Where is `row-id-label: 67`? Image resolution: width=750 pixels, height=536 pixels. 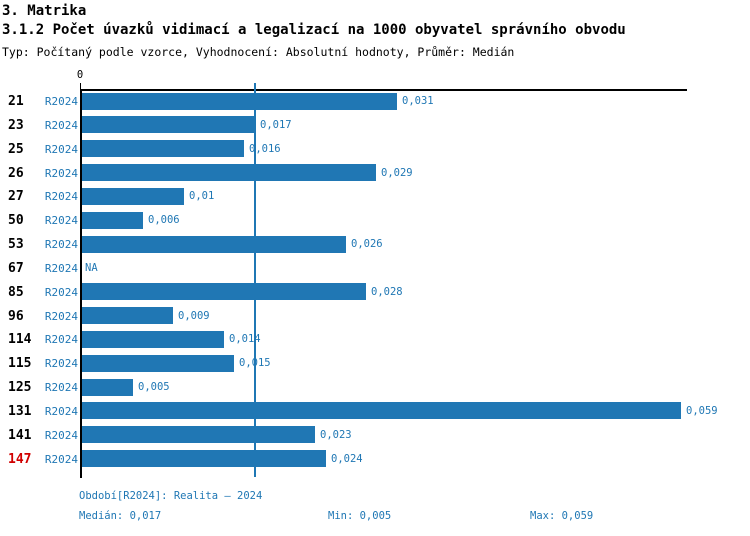
row-id-label: 67 is located at coordinates (16, 268).